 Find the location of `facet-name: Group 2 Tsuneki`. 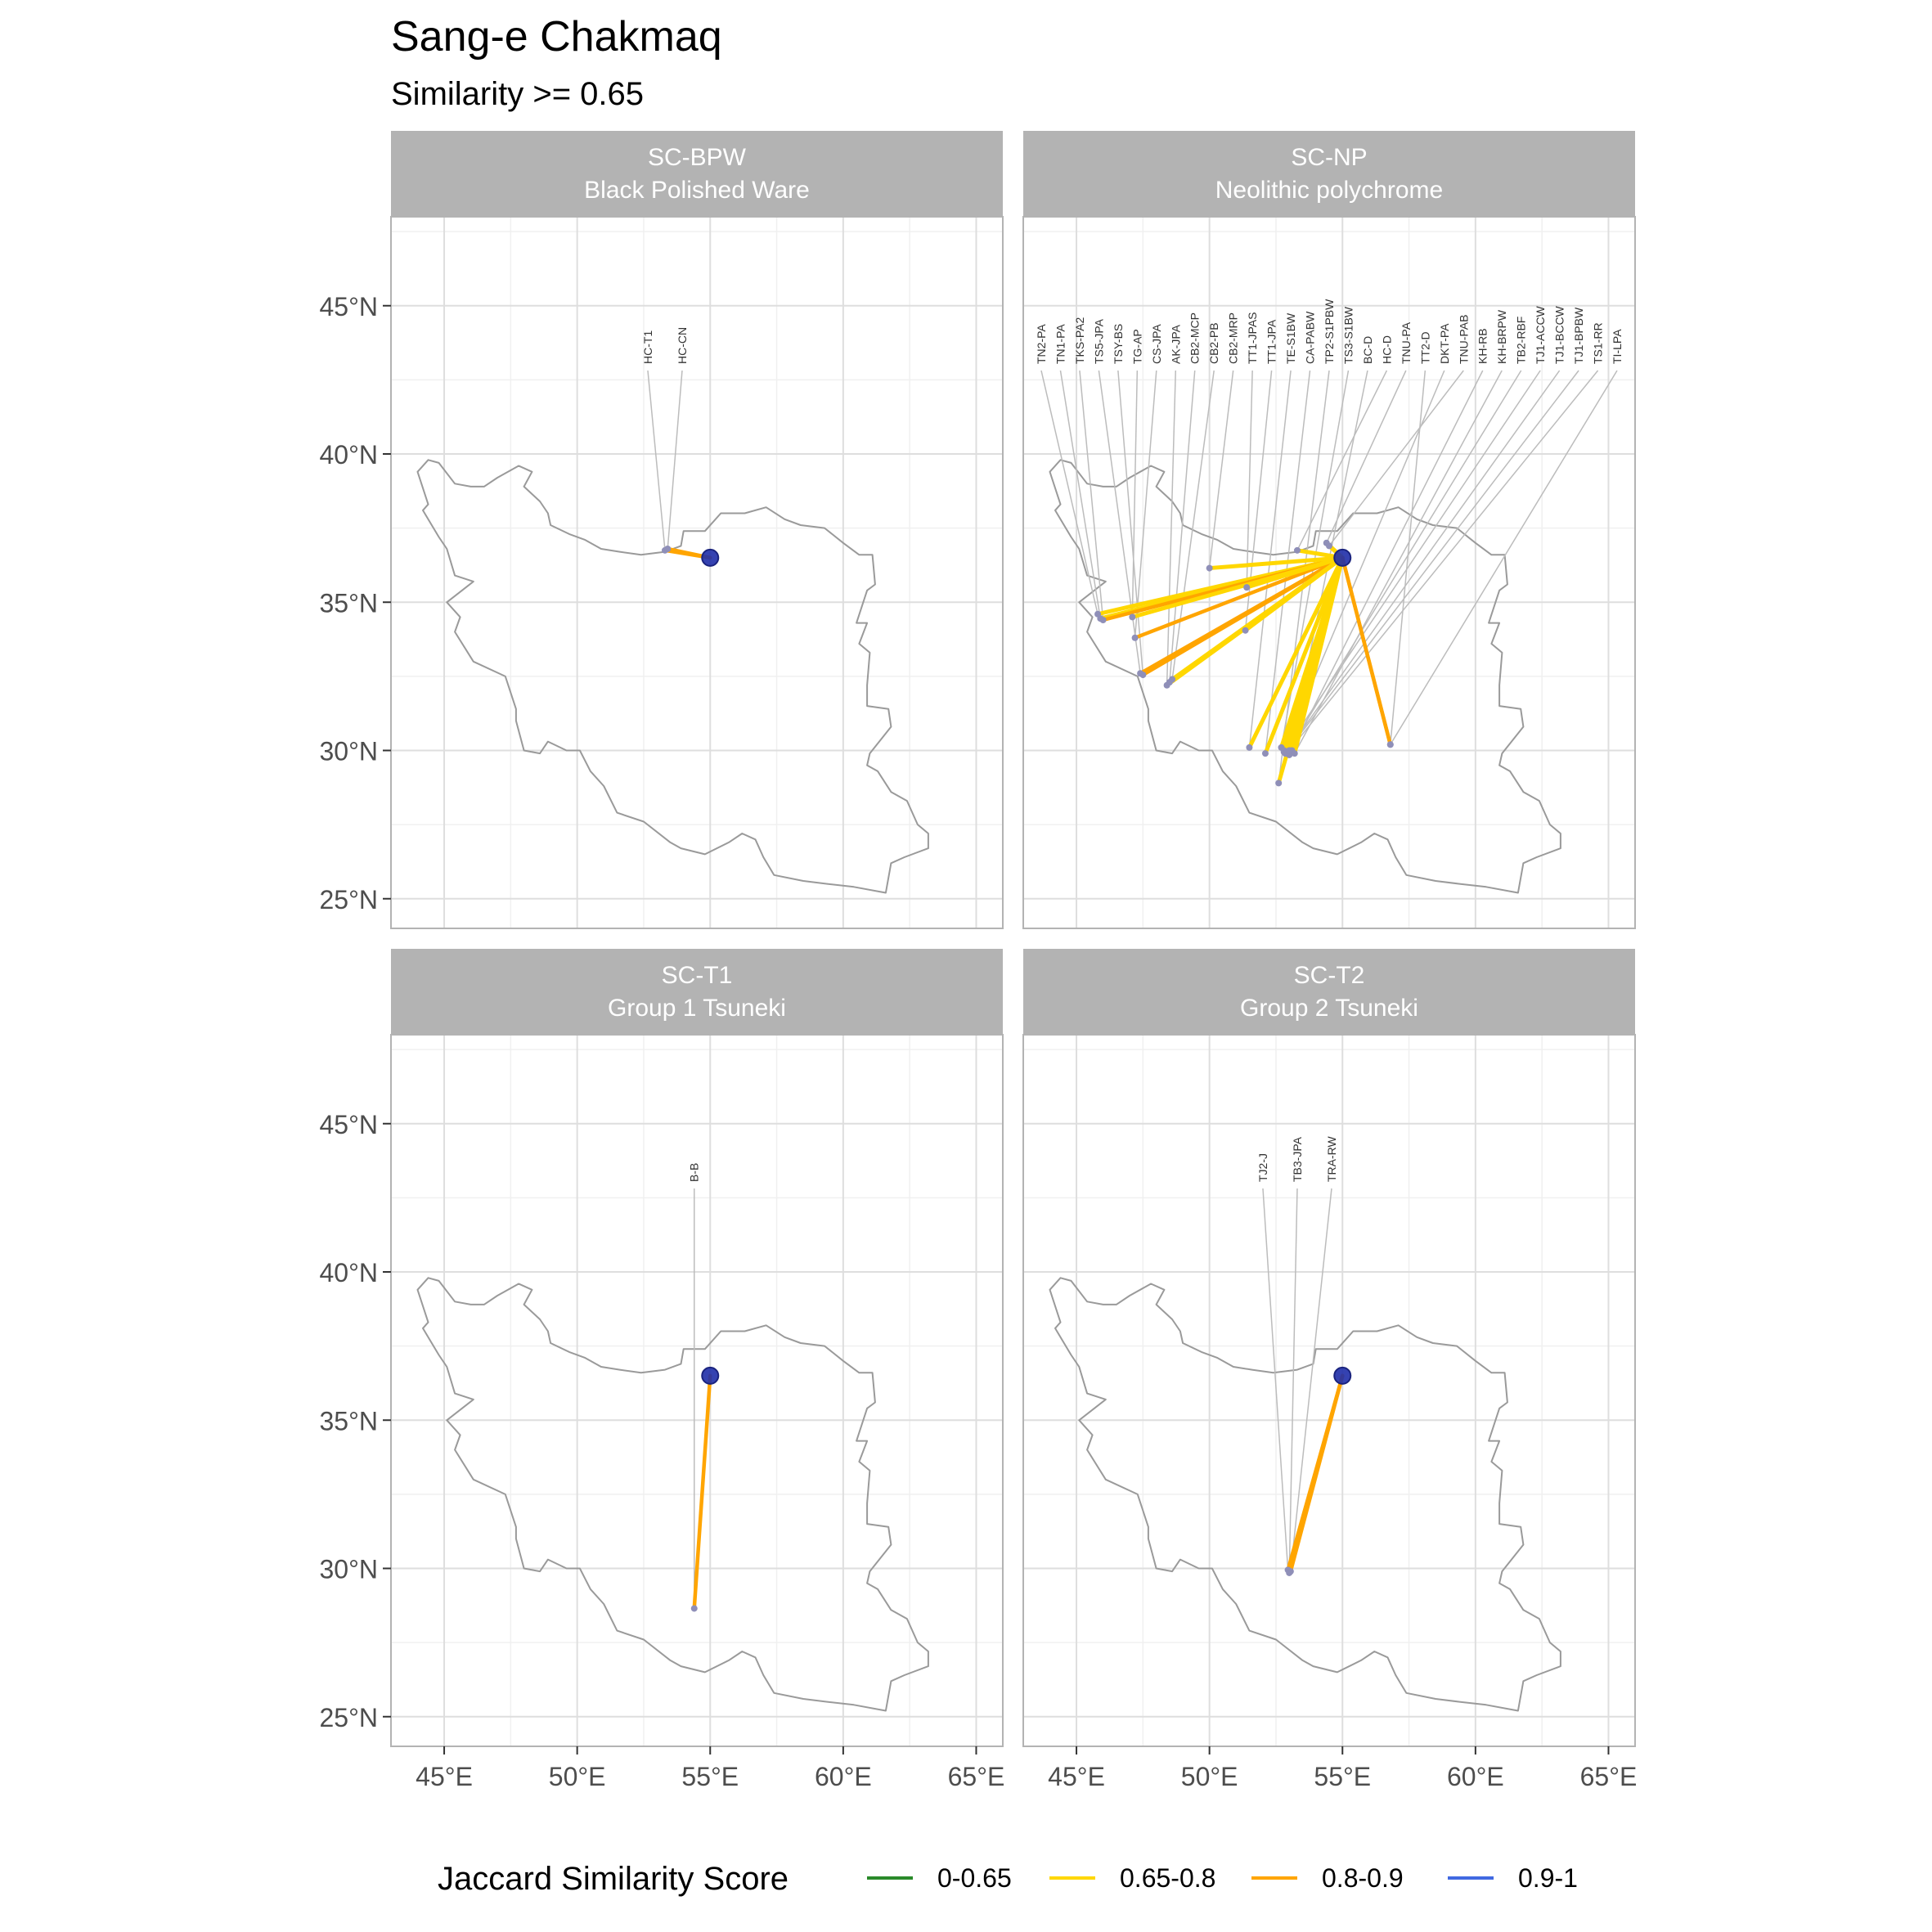

facet-name: Group 2 Tsuneki is located at coordinates (1329, 1009).